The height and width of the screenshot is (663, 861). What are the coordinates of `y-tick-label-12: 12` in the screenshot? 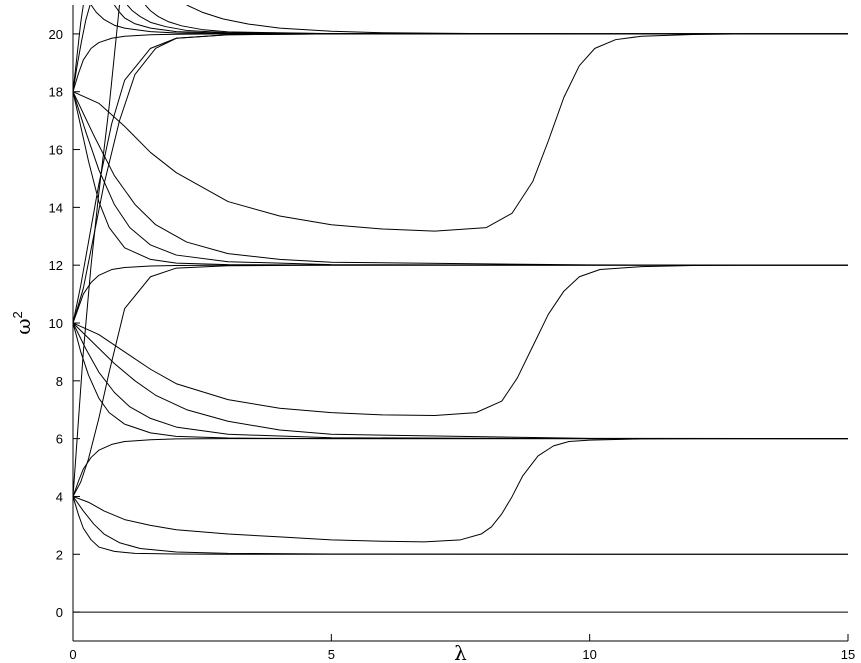 It's located at (56, 265).